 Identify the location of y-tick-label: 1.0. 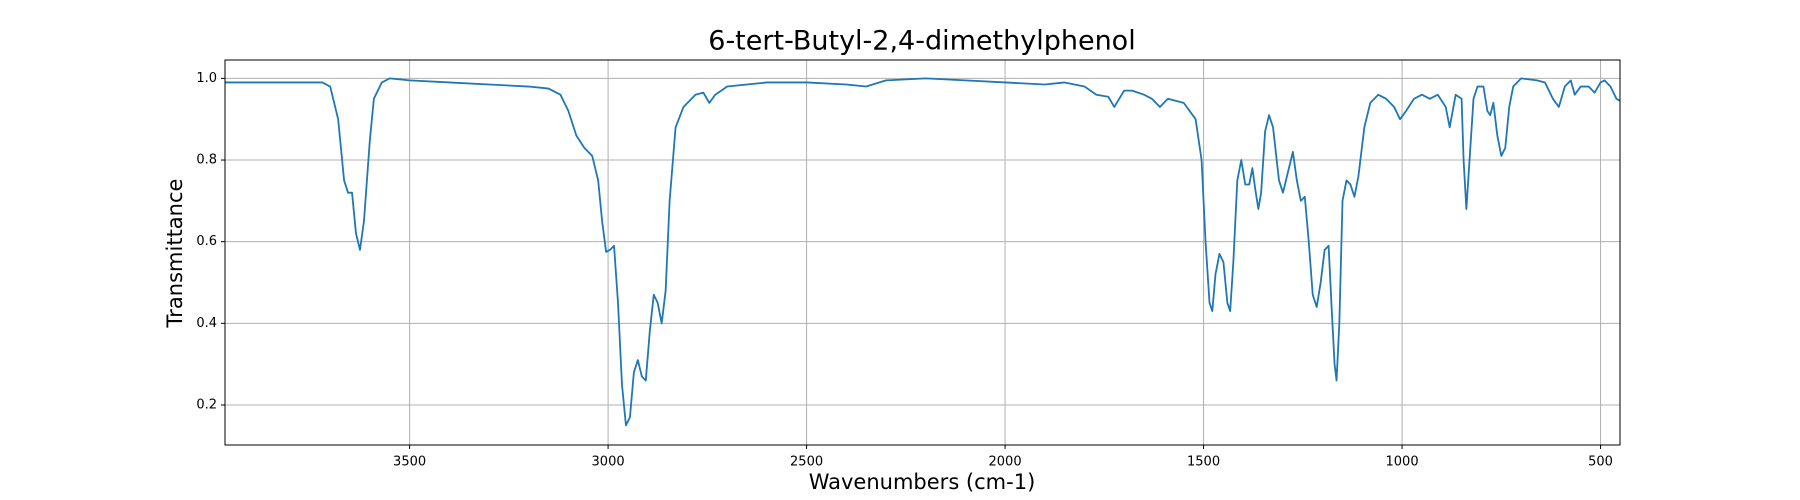
(206, 78).